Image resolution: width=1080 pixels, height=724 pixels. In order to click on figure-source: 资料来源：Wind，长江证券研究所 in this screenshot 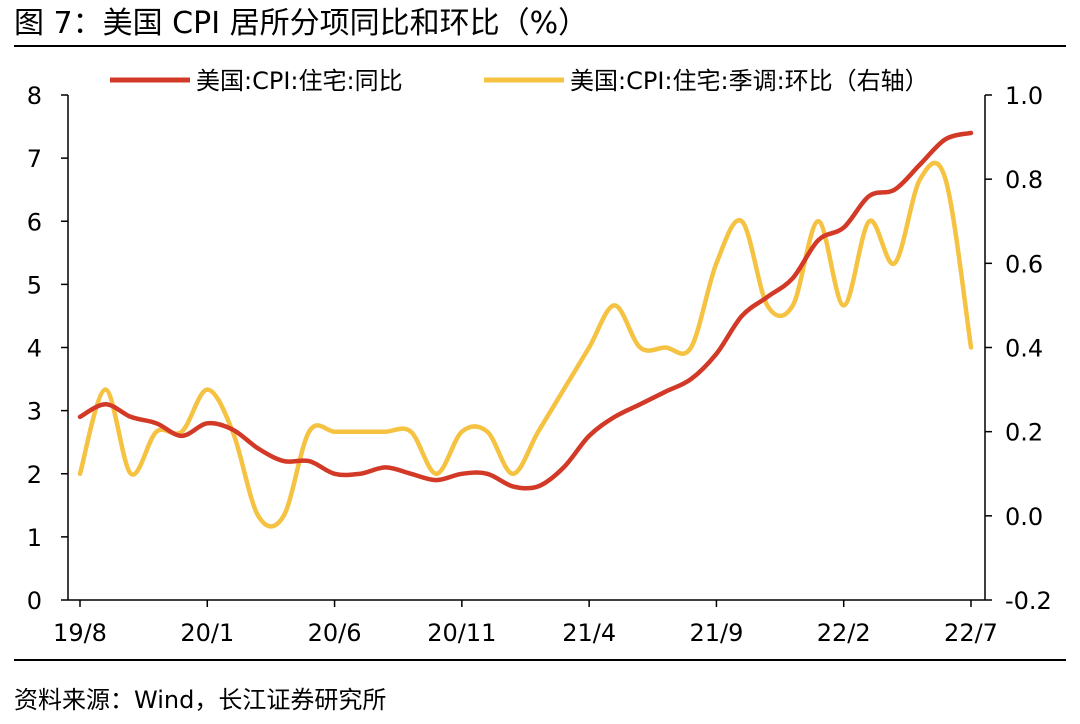, I will do `click(200, 700)`.